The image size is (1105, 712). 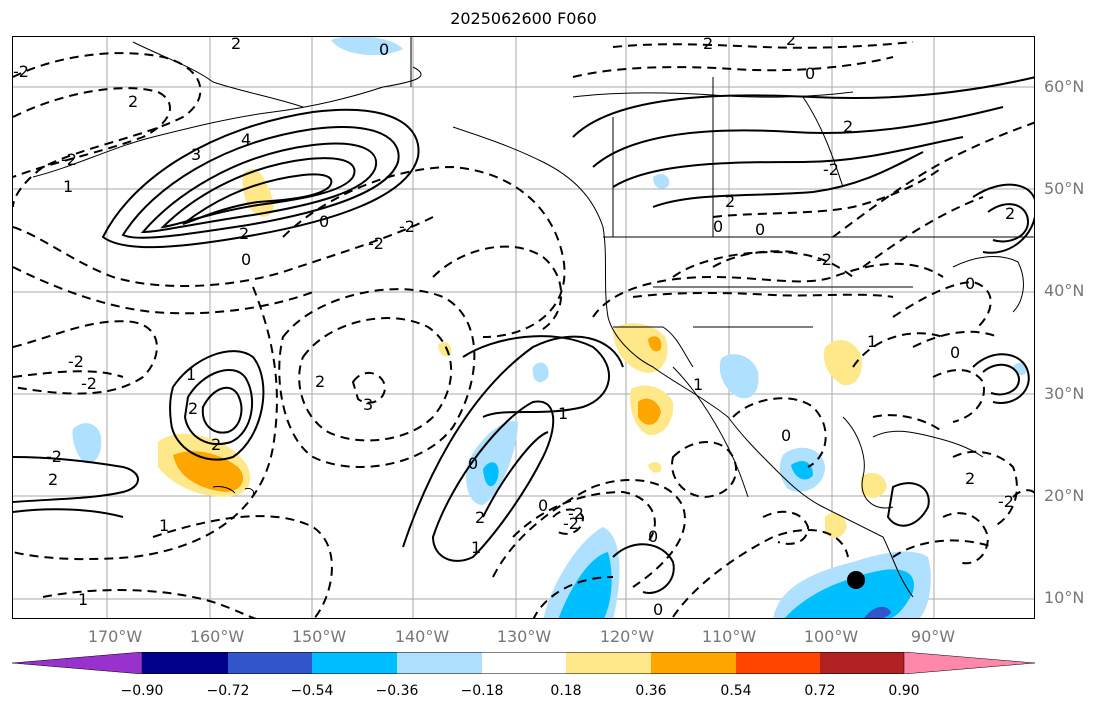 What do you see at coordinates (523, 18) in the screenshot?
I see `map-title: 2025062600 F060` at bounding box center [523, 18].